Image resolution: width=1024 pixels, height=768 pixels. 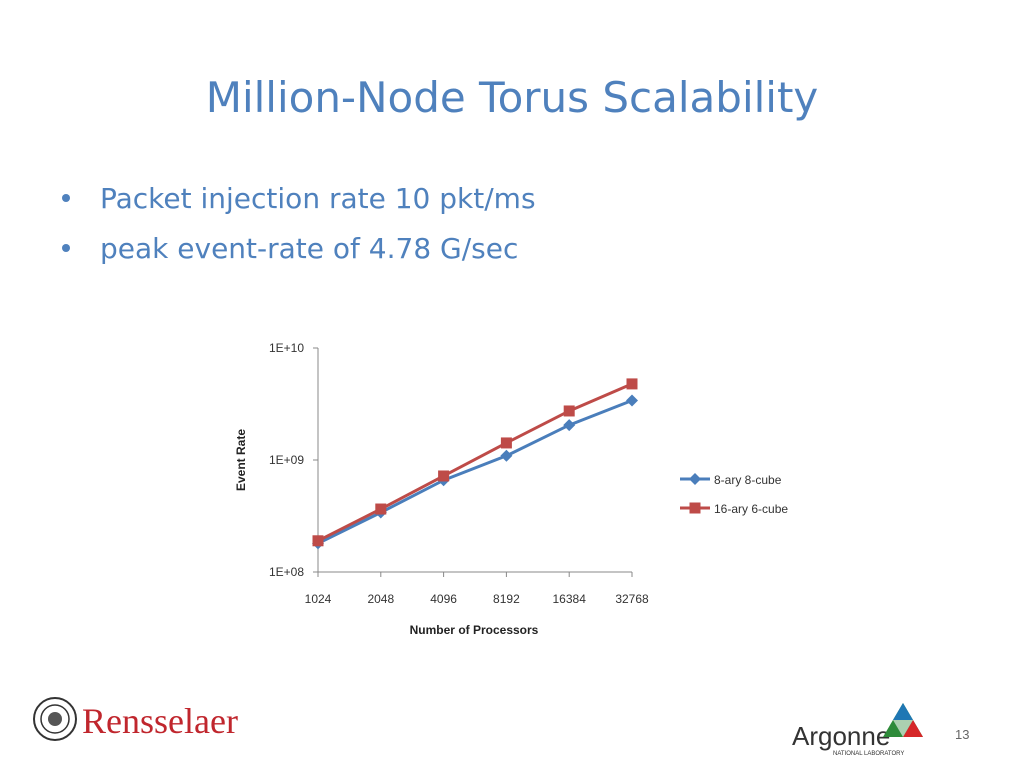 I want to click on y-tick-label: 1E+10, so click(x=286, y=348).